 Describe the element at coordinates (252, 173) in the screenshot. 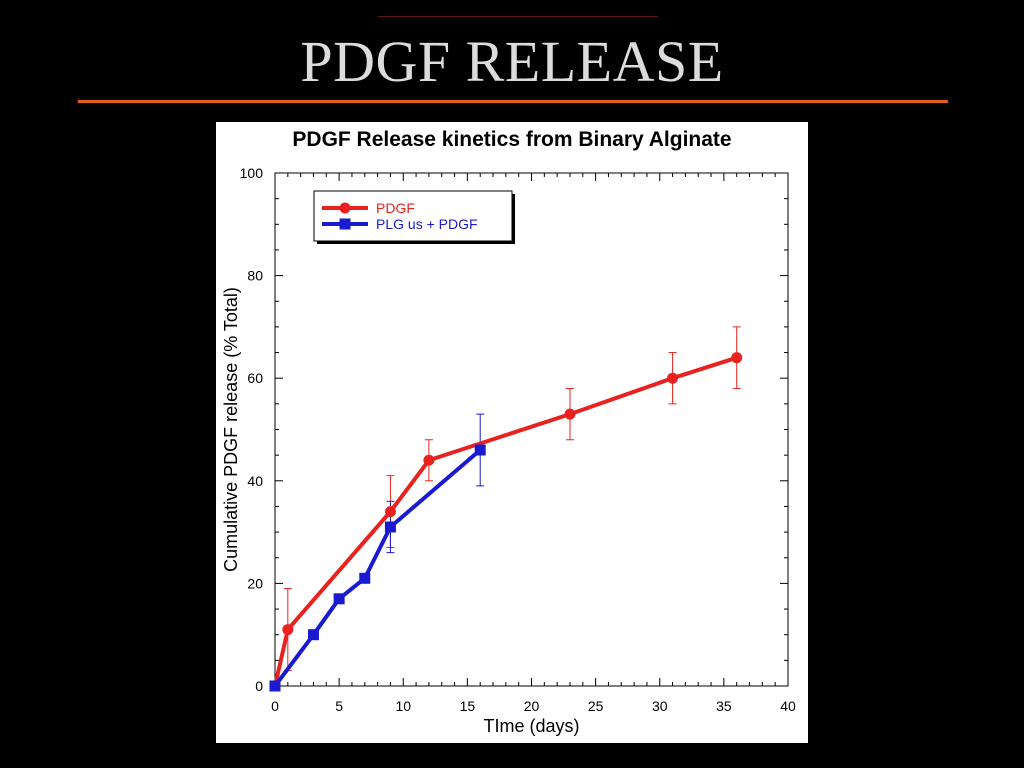

I see `y-tick-label: 100` at that location.